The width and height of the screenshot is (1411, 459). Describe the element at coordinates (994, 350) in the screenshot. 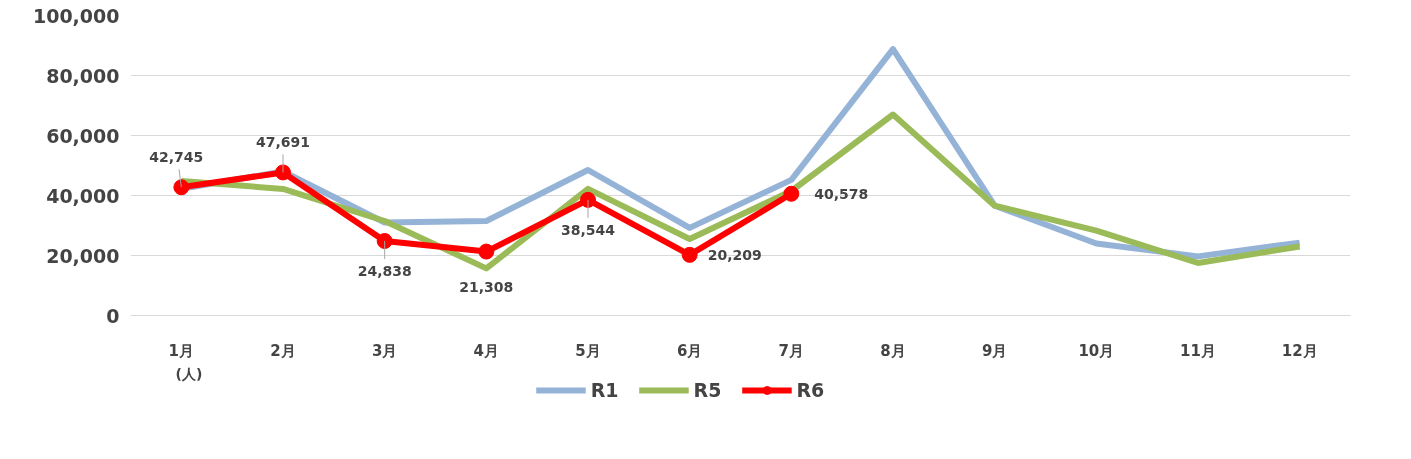

I see `x-tick-label: 9月` at that location.